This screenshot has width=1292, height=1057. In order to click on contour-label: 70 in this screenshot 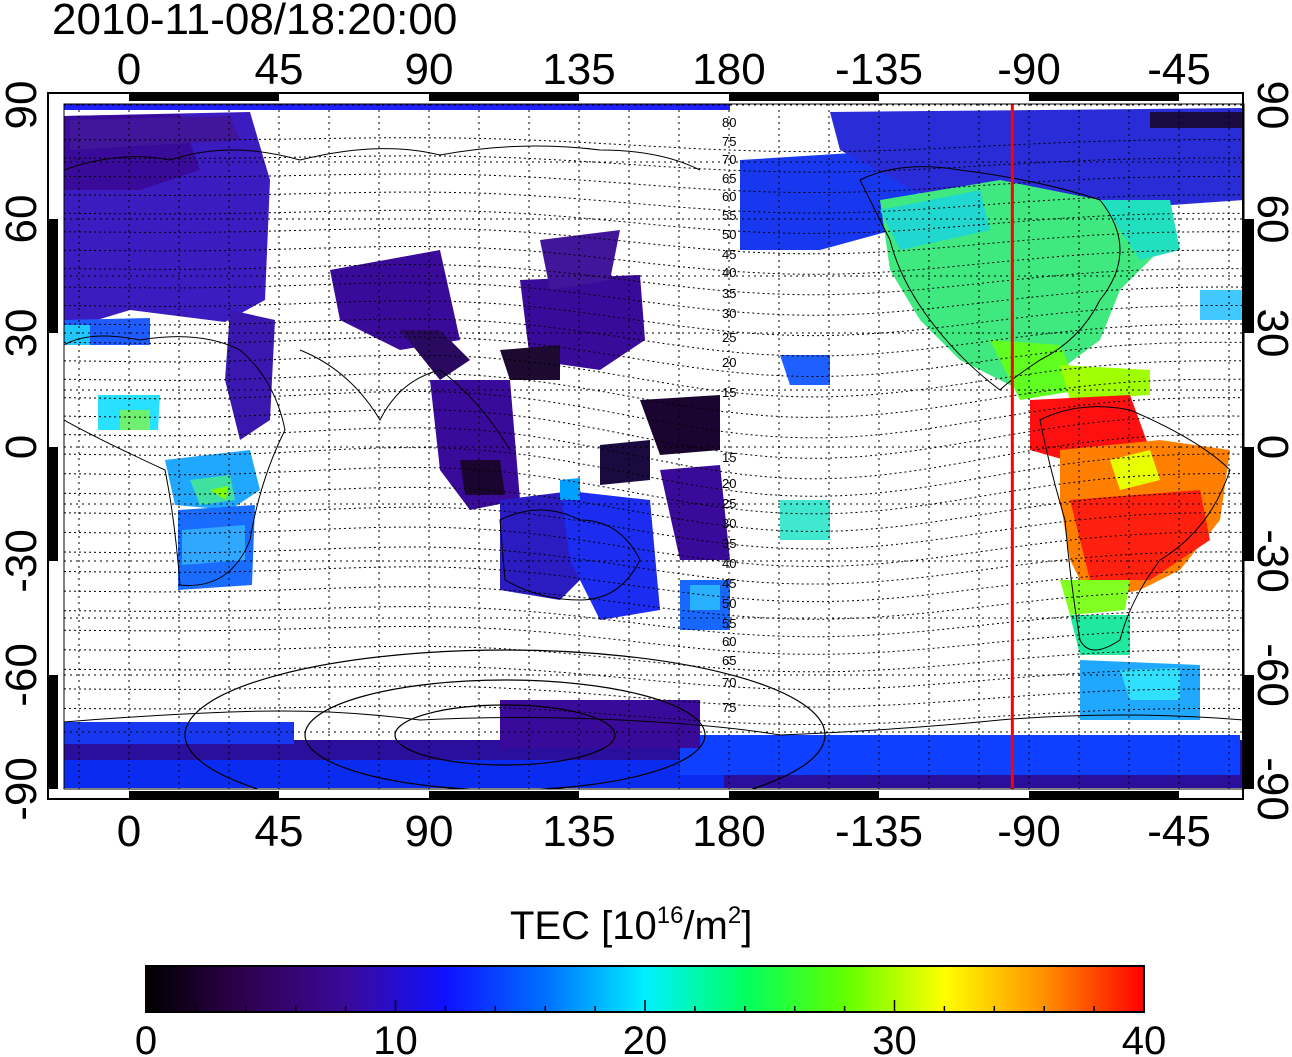, I will do `click(729, 682)`.